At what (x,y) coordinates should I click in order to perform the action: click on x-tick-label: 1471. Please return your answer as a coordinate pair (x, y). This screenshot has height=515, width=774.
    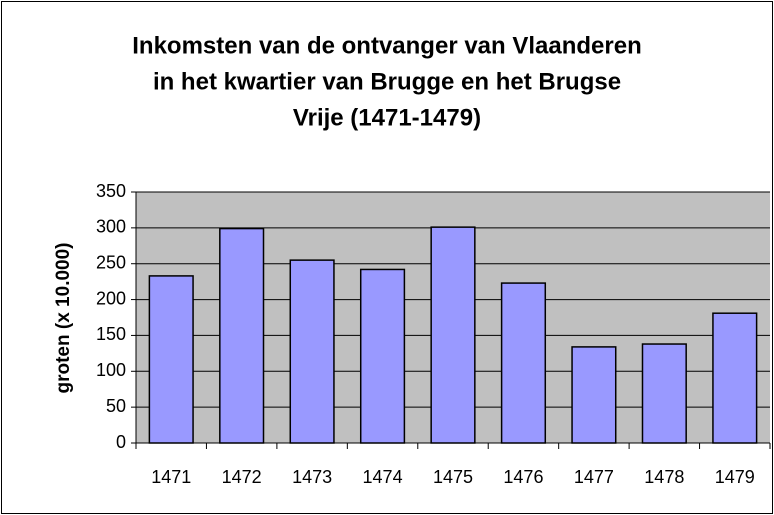
    Looking at the image, I should click on (171, 477).